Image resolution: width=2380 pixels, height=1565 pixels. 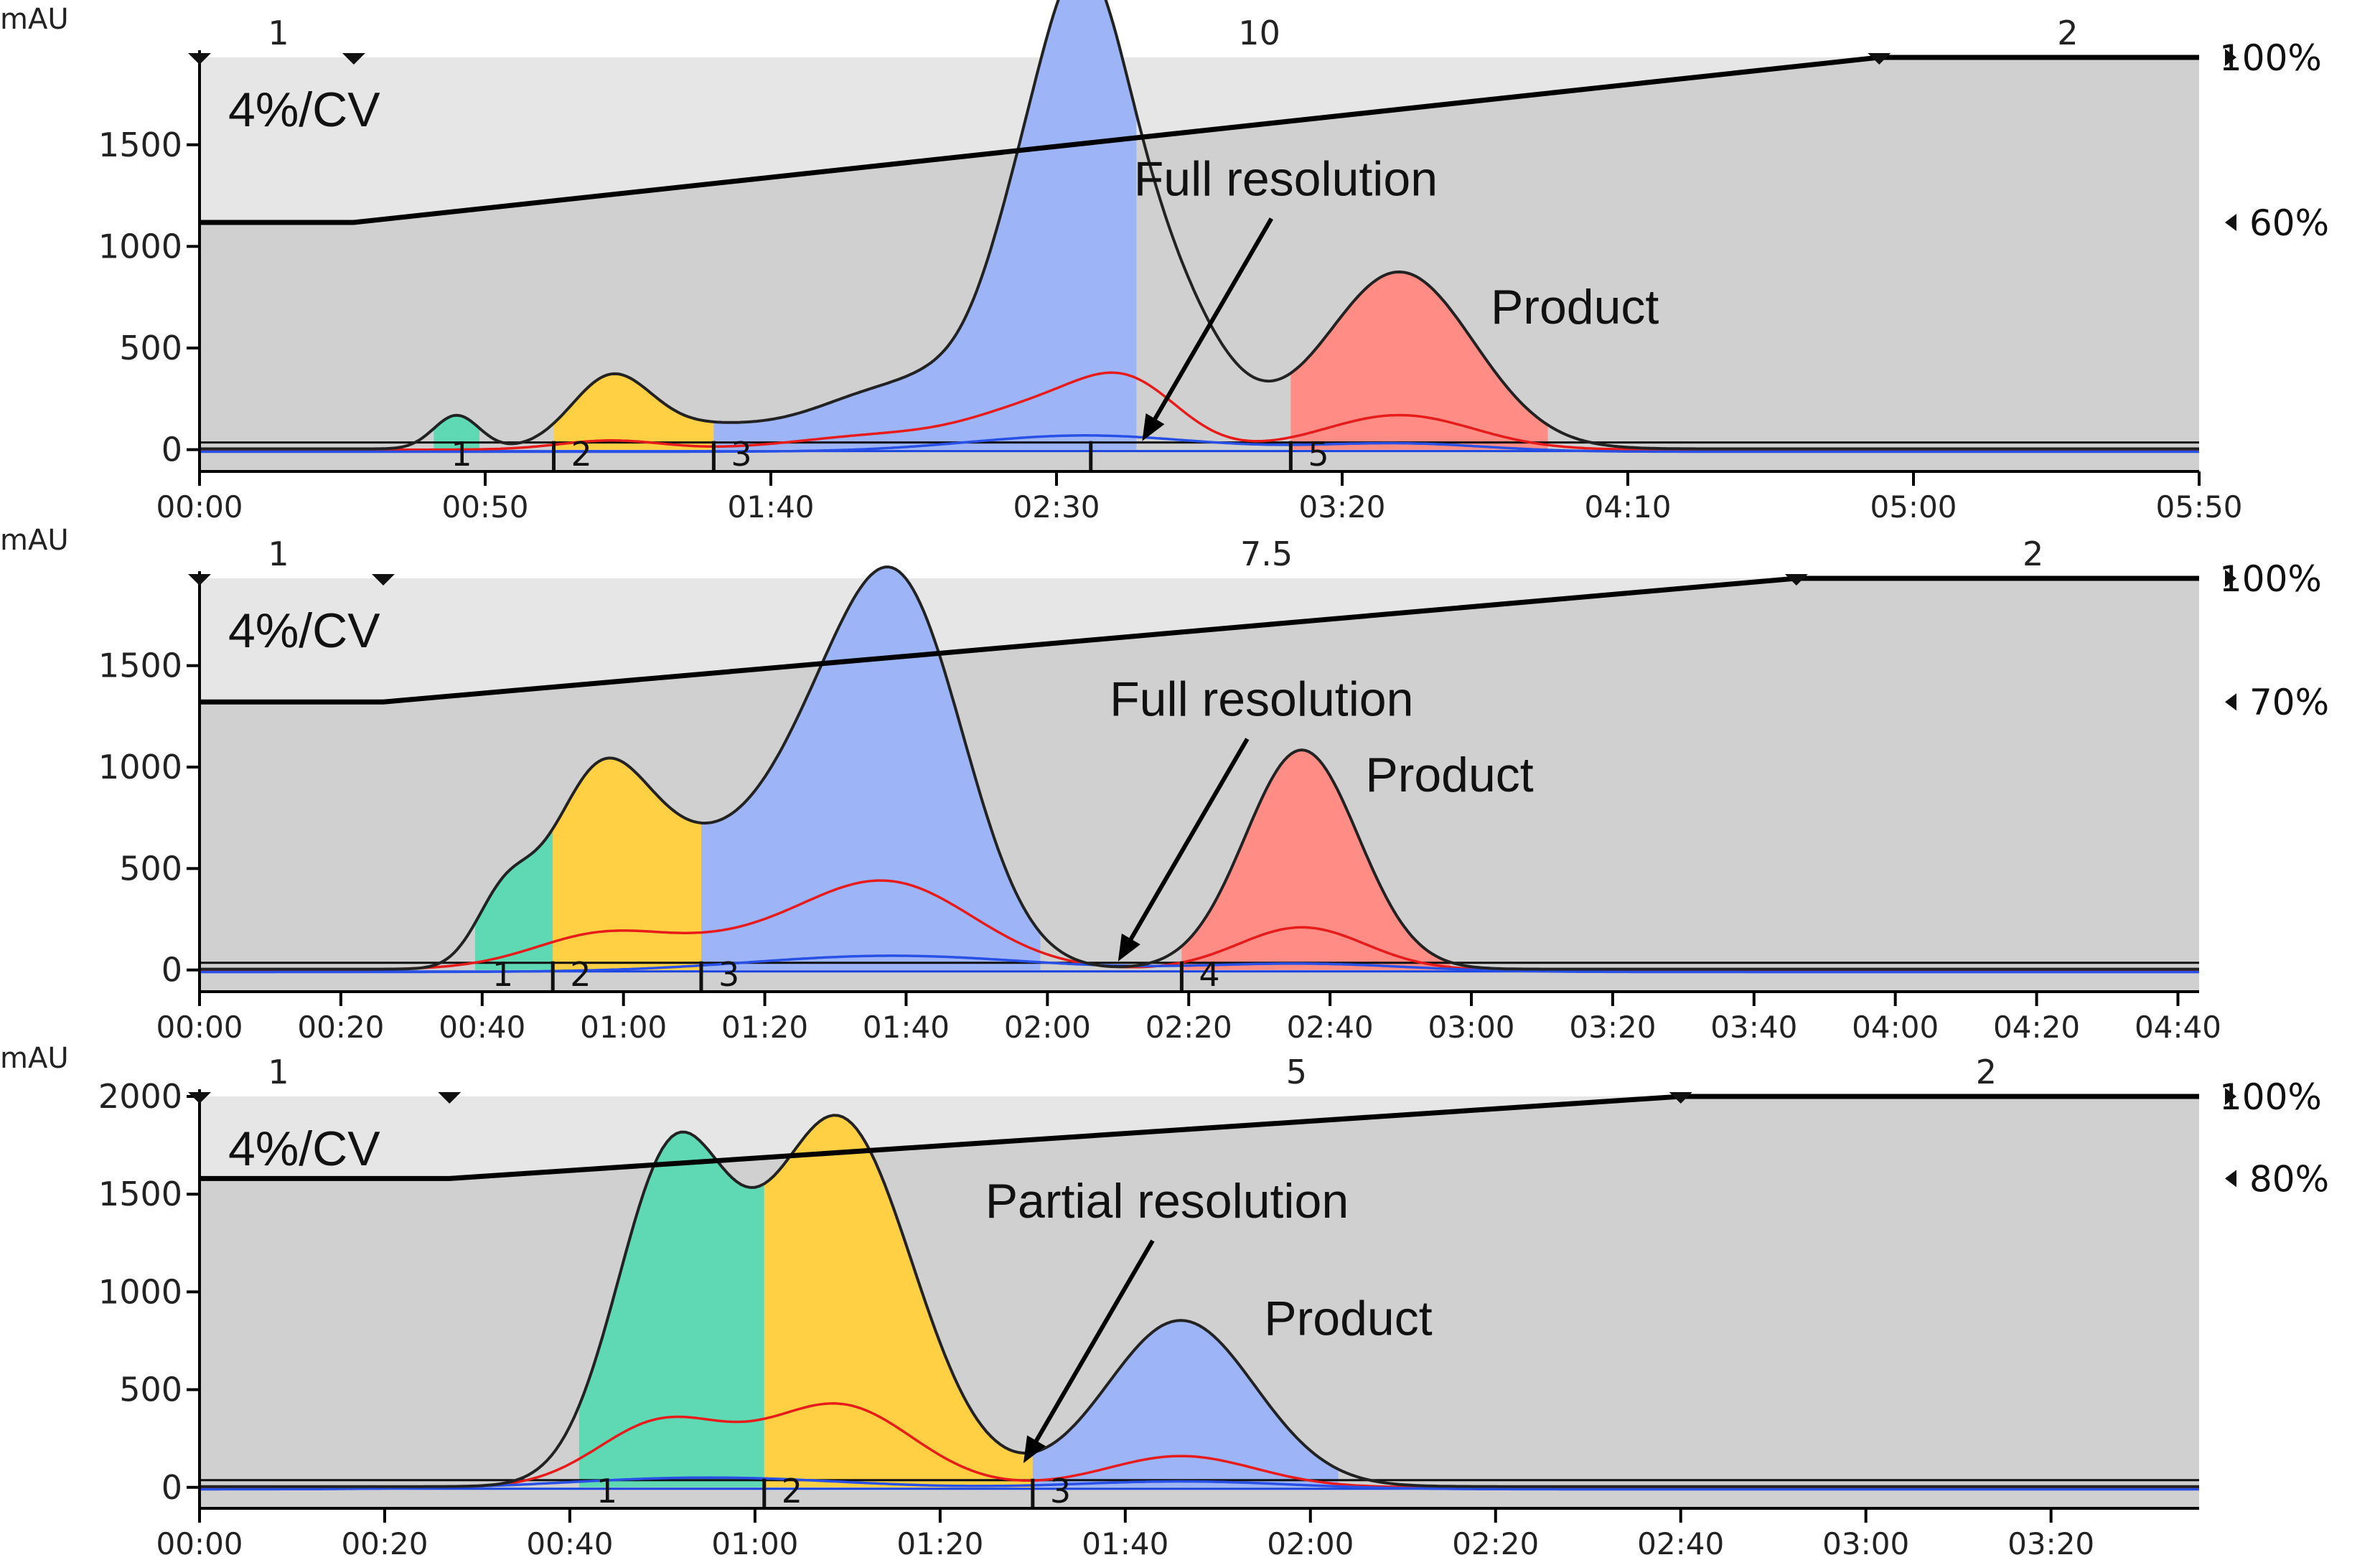 What do you see at coordinates (1047, 1027) in the screenshot?
I see `x-tick-label: 02:00` at bounding box center [1047, 1027].